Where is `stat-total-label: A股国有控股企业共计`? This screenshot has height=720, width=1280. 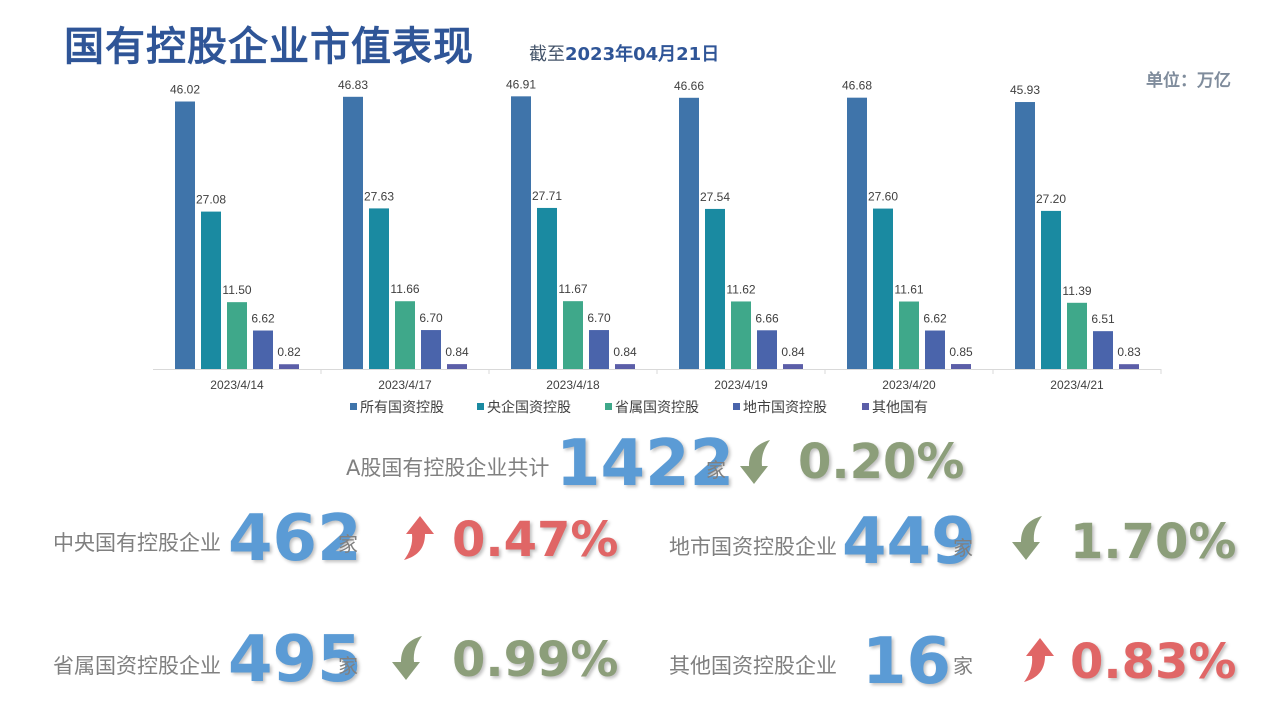 stat-total-label: A股国有控股企业共计 is located at coordinates (448, 468).